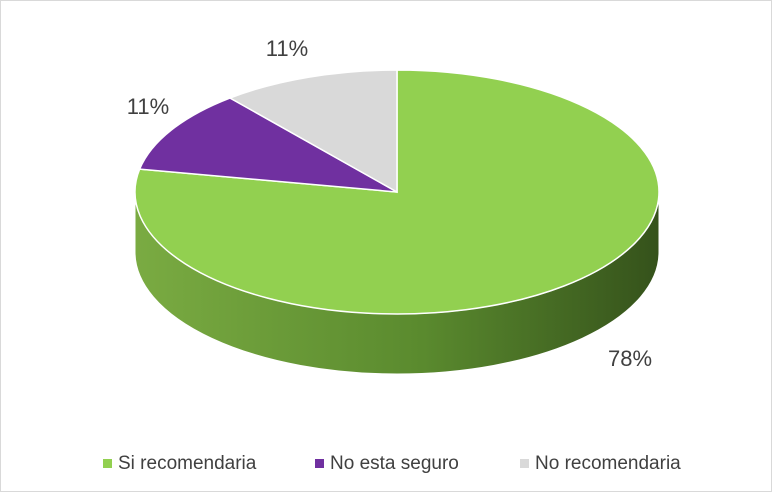  I want to click on legend-label: No esta seguro, so click(394, 463).